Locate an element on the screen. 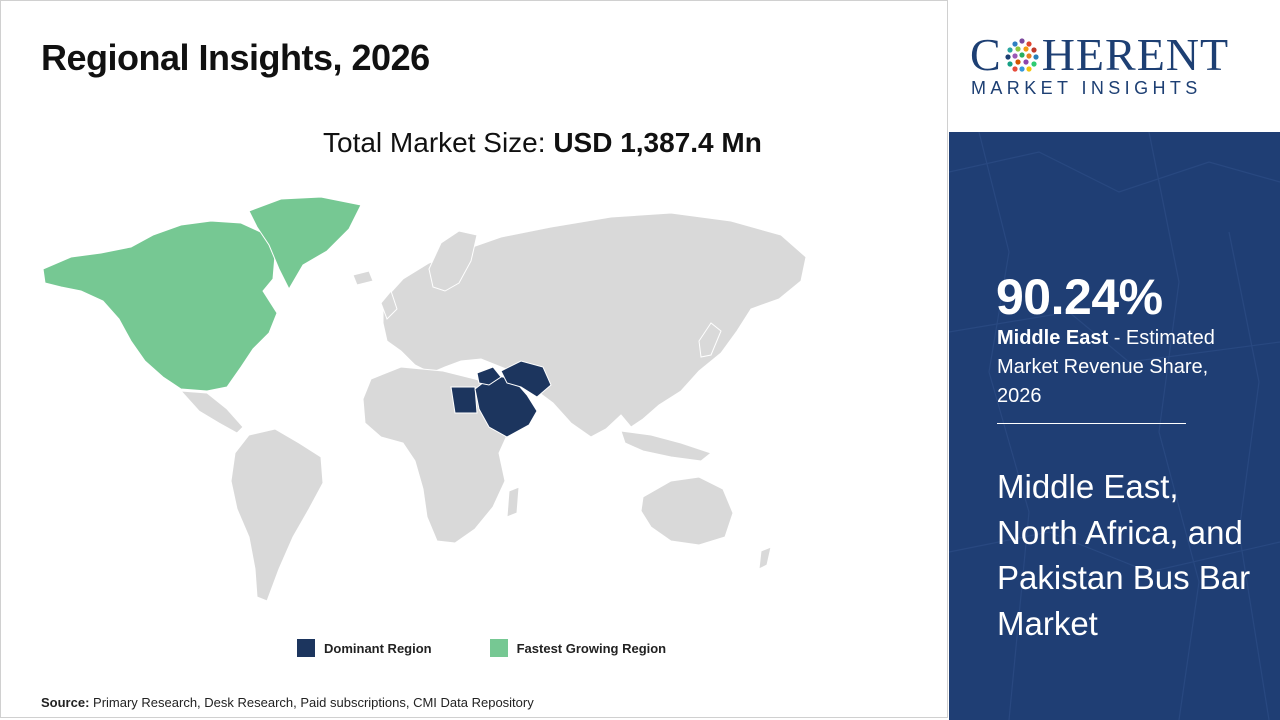 The image size is (1280, 720). logo-subtitle: MARKET INSIGHTS is located at coordinates (1086, 88).